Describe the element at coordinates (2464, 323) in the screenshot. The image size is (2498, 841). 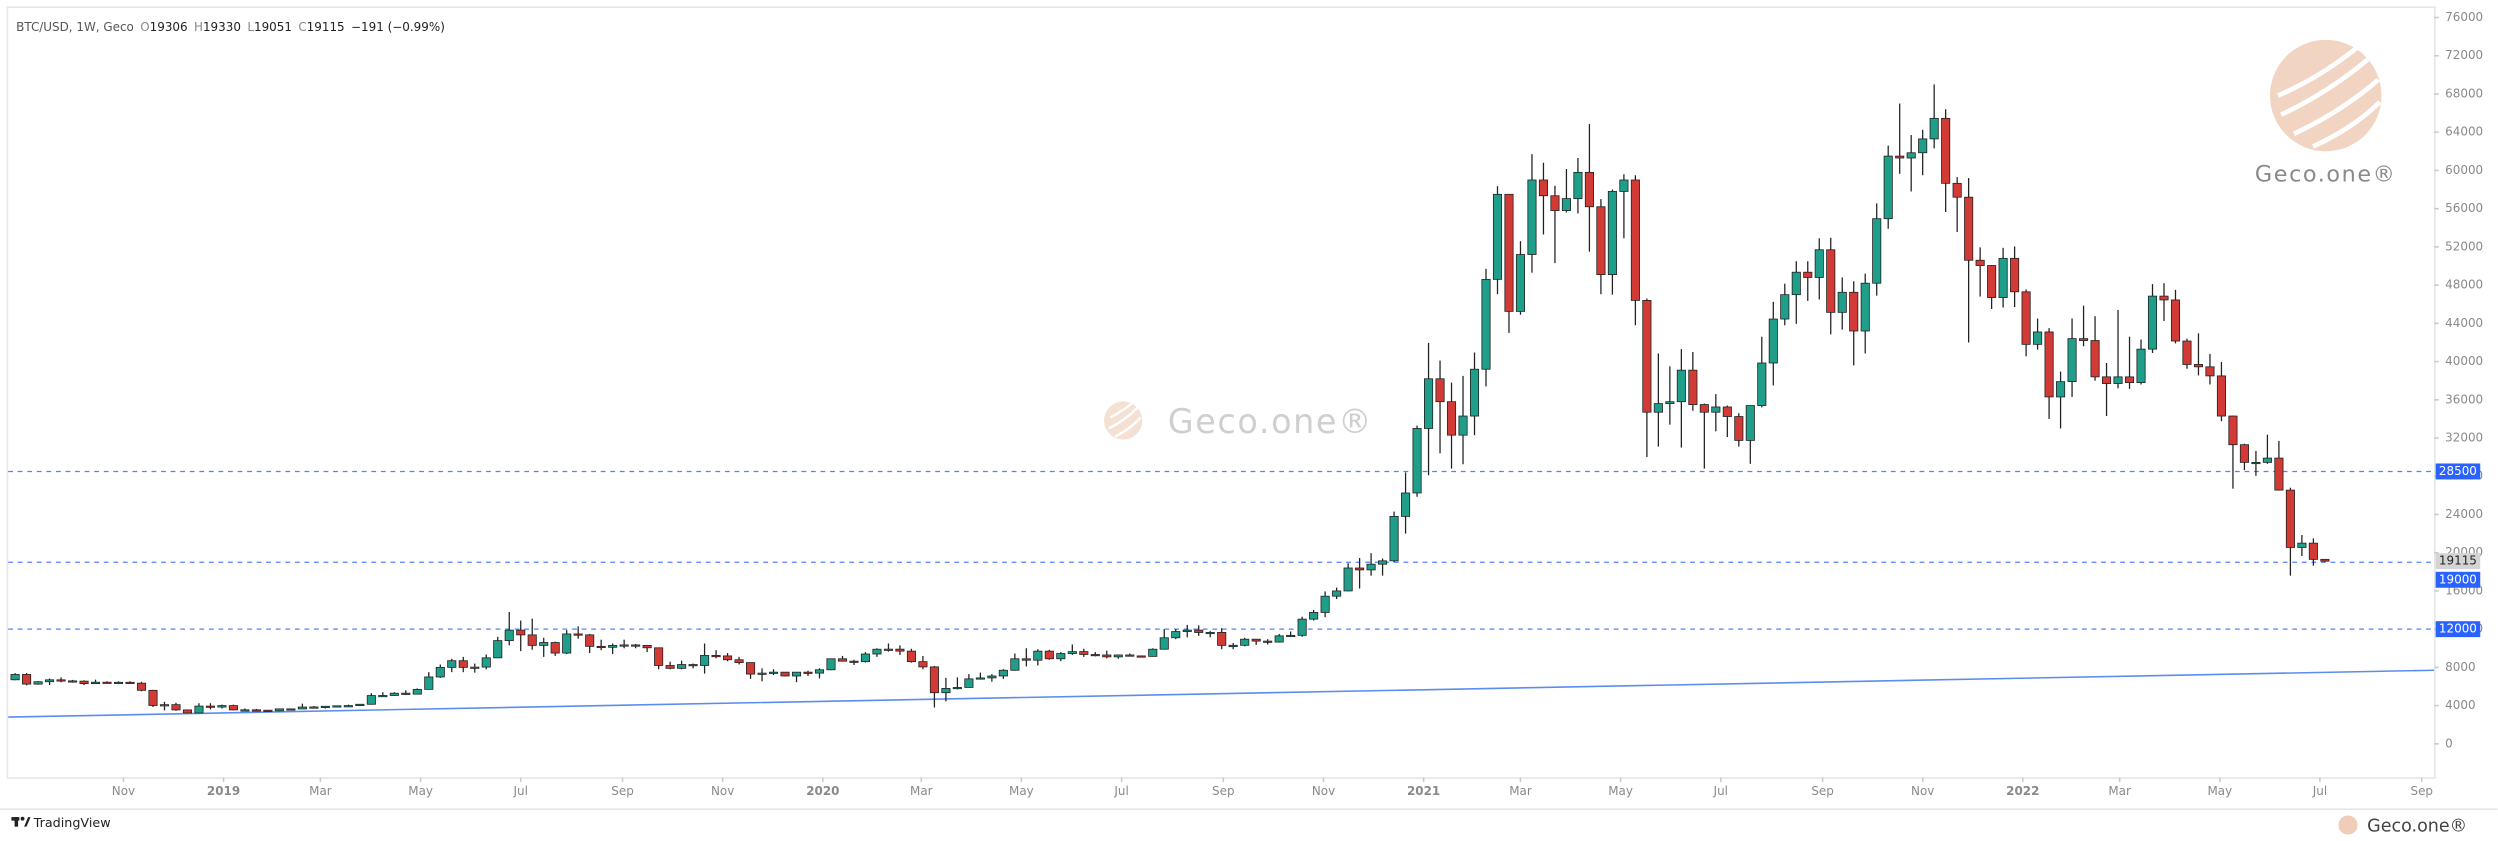
I see `y-tick-label: 44000` at that location.